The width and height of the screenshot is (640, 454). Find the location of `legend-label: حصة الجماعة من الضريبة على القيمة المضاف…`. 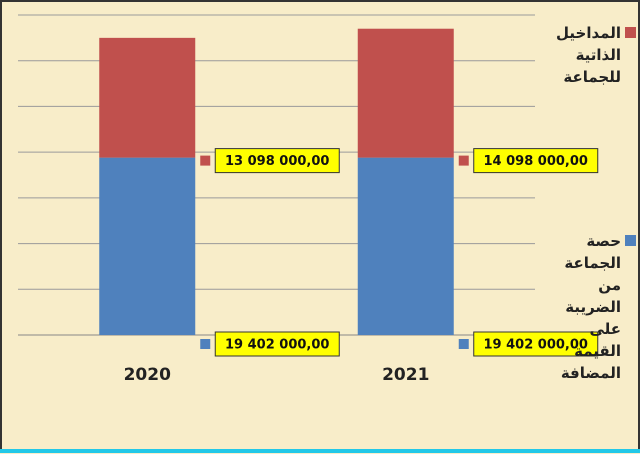

legend-label: حصة الجماعة من الضريبة على القيمة المضاف… is located at coordinates (590, 307).